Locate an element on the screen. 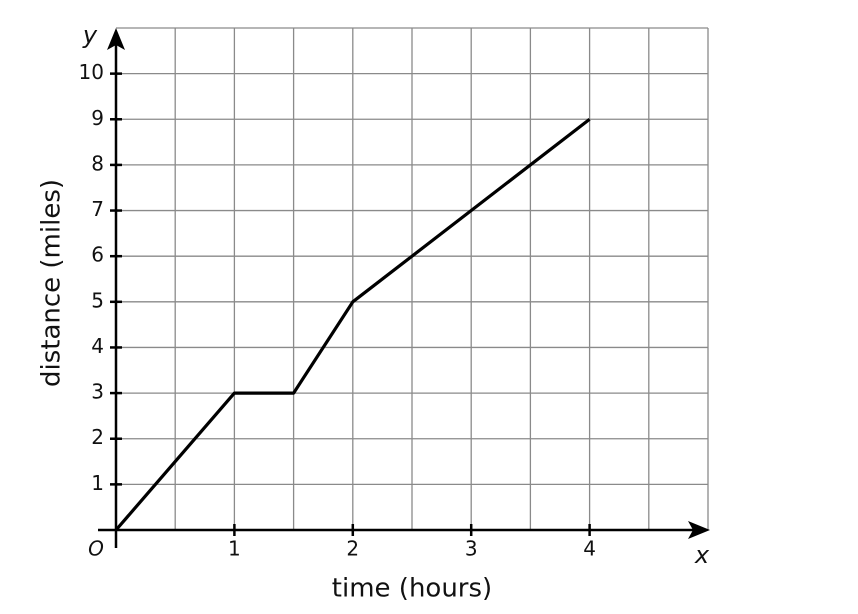 Image resolution: width=858 pixels, height=614 pixels. y-tick-label: 6 is located at coordinates (97, 255).